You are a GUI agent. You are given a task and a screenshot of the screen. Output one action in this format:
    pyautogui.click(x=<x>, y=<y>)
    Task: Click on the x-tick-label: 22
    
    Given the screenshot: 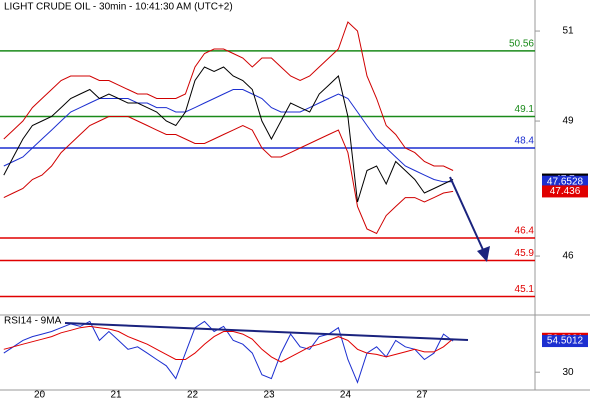 What is the action you would take?
    pyautogui.click(x=193, y=395)
    